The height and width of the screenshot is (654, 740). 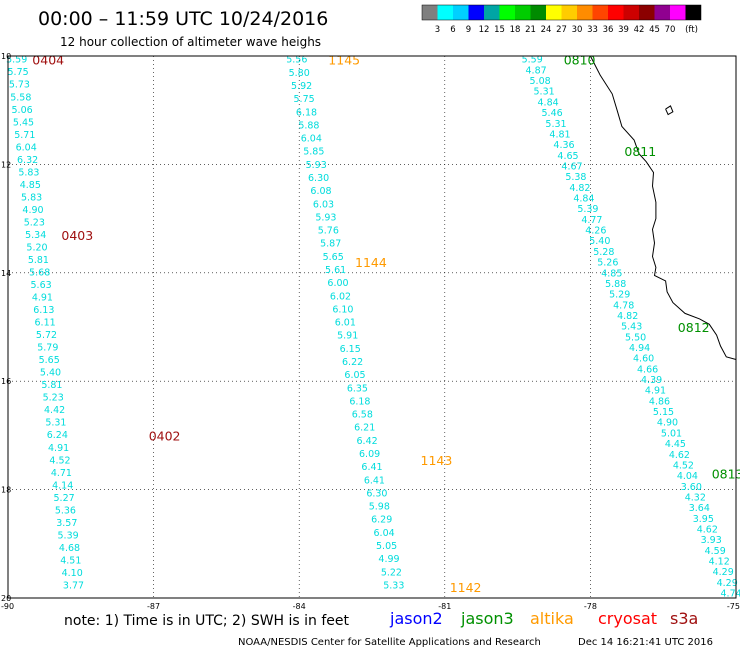 What do you see at coordinates (337, 283) in the screenshot?
I see `swh-value: 6.00` at bounding box center [337, 283].